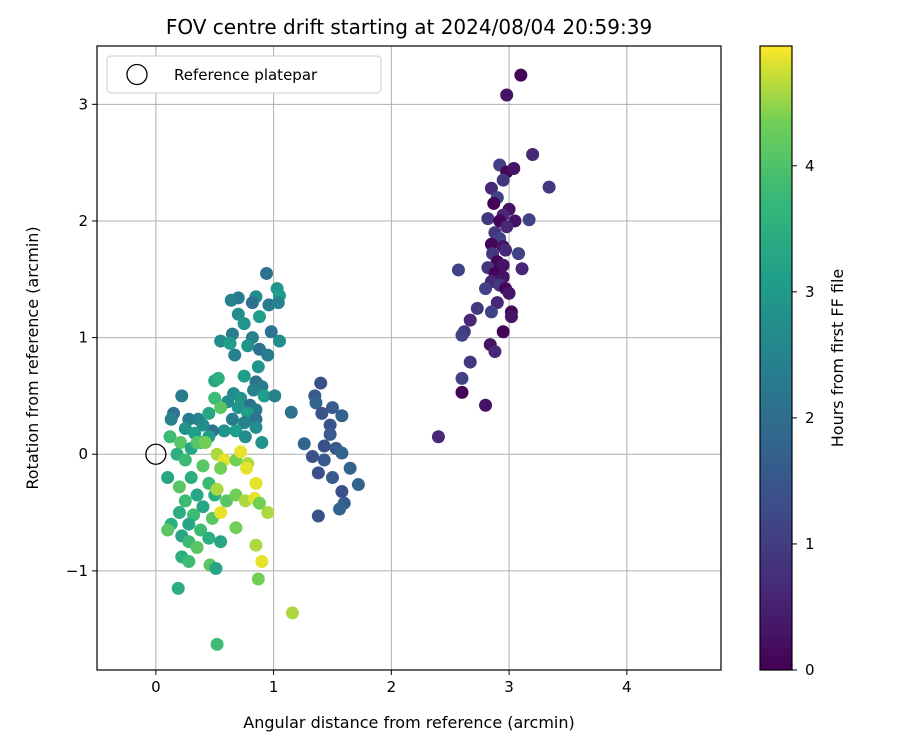 The image size is (900, 750). What do you see at coordinates (81, 337) in the screenshot?
I see `y-axis-ticks: −1 0 1 2 3` at bounding box center [81, 337].